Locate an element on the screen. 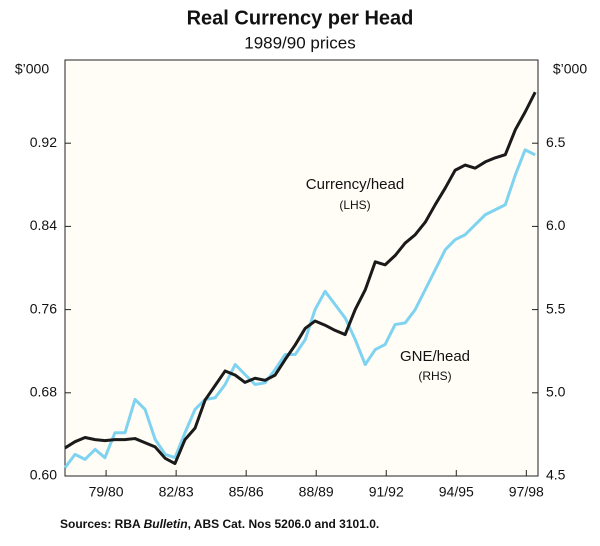 Image resolution: width=600 pixels, height=546 pixels. chart-subtitle: 1989/90 prices is located at coordinates (300, 42).